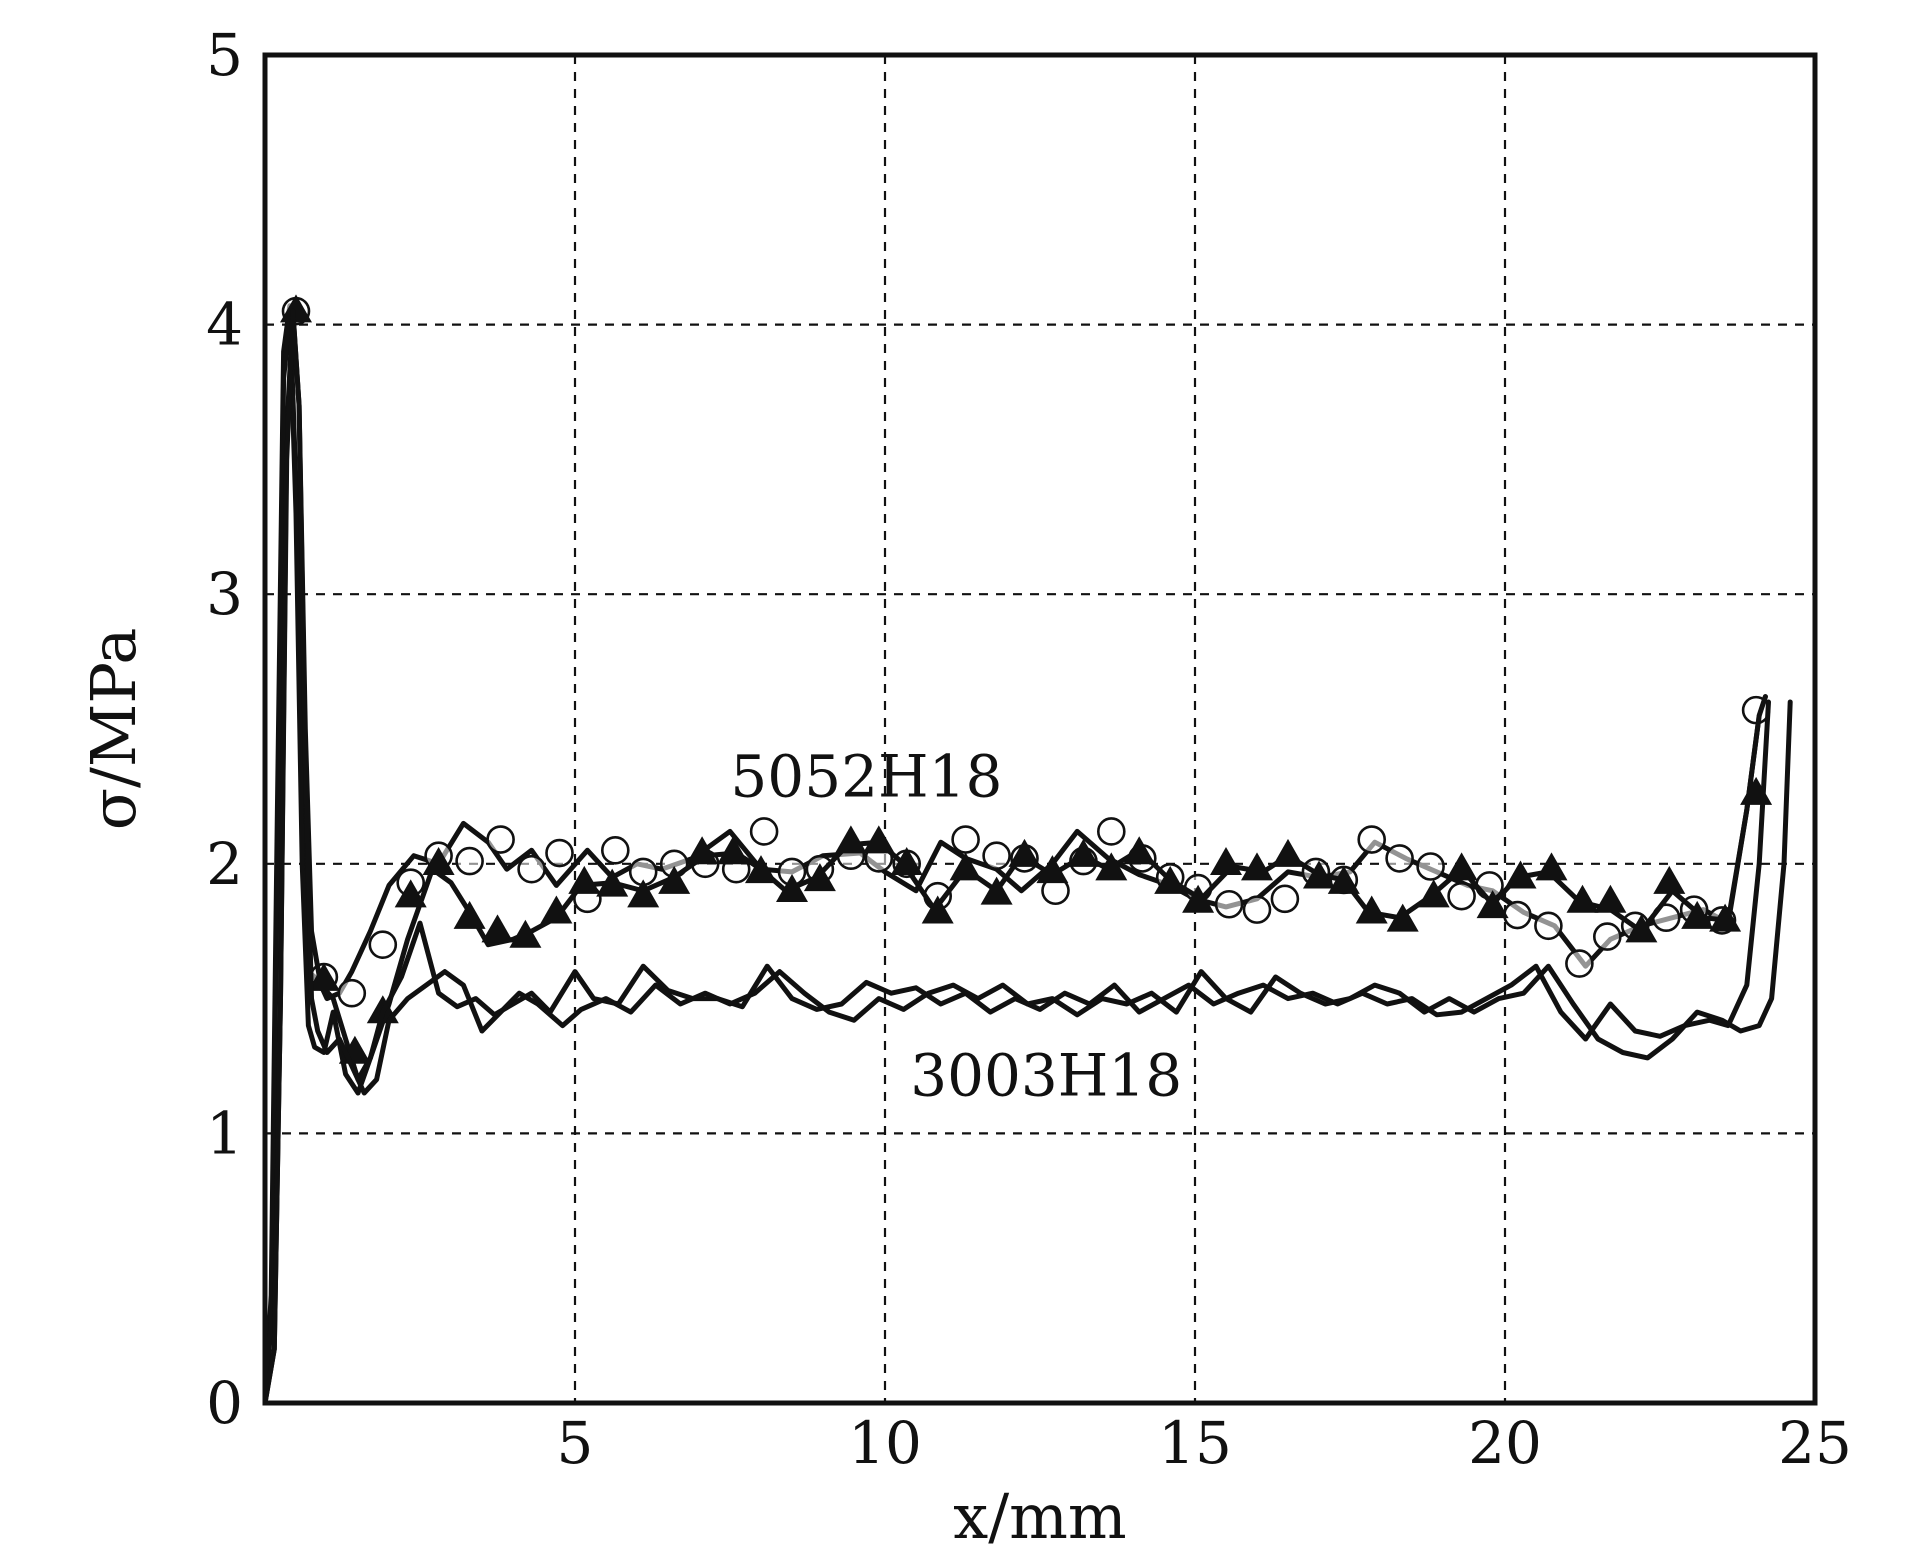 This screenshot has height=1559, width=1923. I want to click on x-tick-label: 15, so click(1195, 1443).